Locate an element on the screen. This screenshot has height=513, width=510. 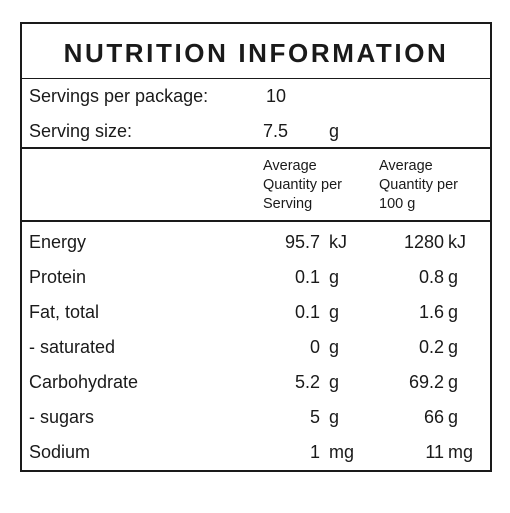
column-header-per-100g-line: Quantity per is located at coordinates (418, 185).